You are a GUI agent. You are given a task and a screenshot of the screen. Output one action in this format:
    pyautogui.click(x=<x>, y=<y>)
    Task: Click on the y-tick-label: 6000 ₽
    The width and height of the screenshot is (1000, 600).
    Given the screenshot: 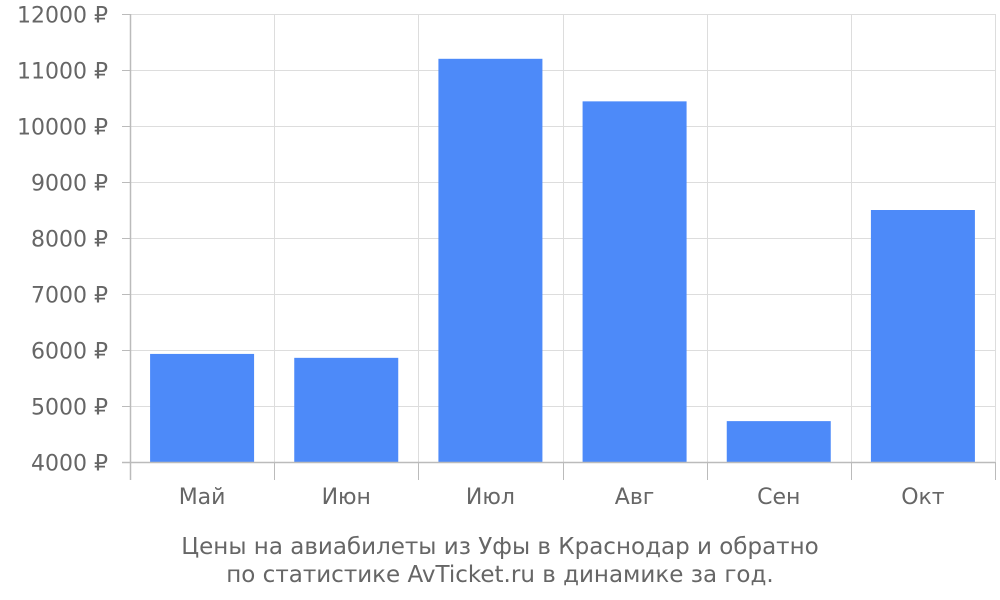 What is the action you would take?
    pyautogui.click(x=69, y=352)
    